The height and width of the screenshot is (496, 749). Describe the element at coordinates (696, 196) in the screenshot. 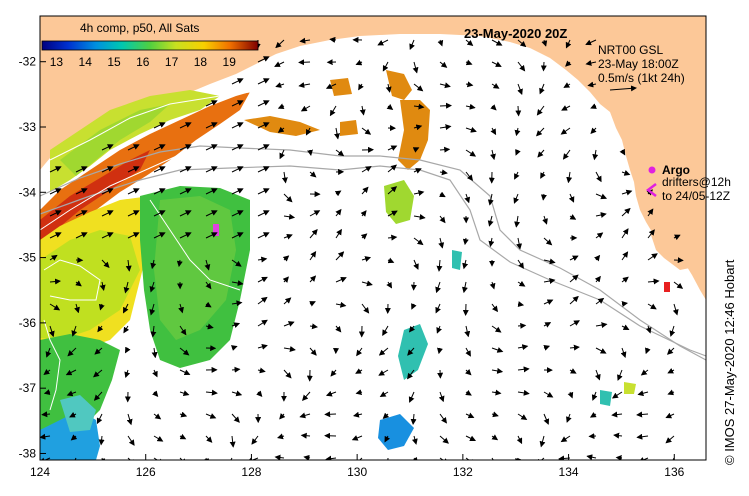

I see `drifter-label-2: to 24/05-12Z` at that location.